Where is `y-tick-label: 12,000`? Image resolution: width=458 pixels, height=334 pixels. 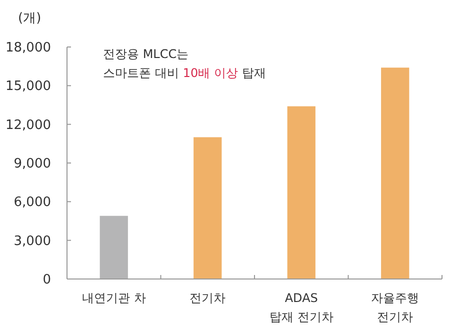 y-tick-label: 12,000 is located at coordinates (28, 125).